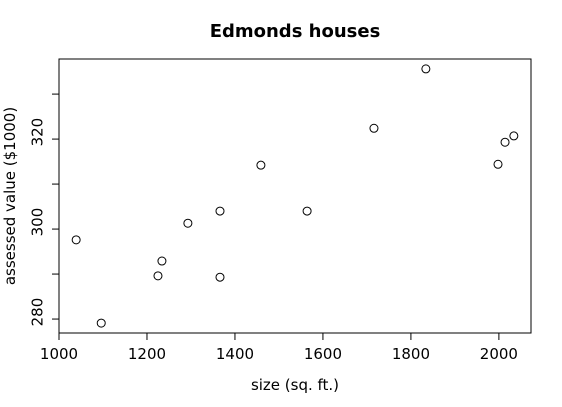 This screenshot has height=407, width=562. What do you see at coordinates (235, 354) in the screenshot?
I see `x-tick-label: 1400` at bounding box center [235, 354].